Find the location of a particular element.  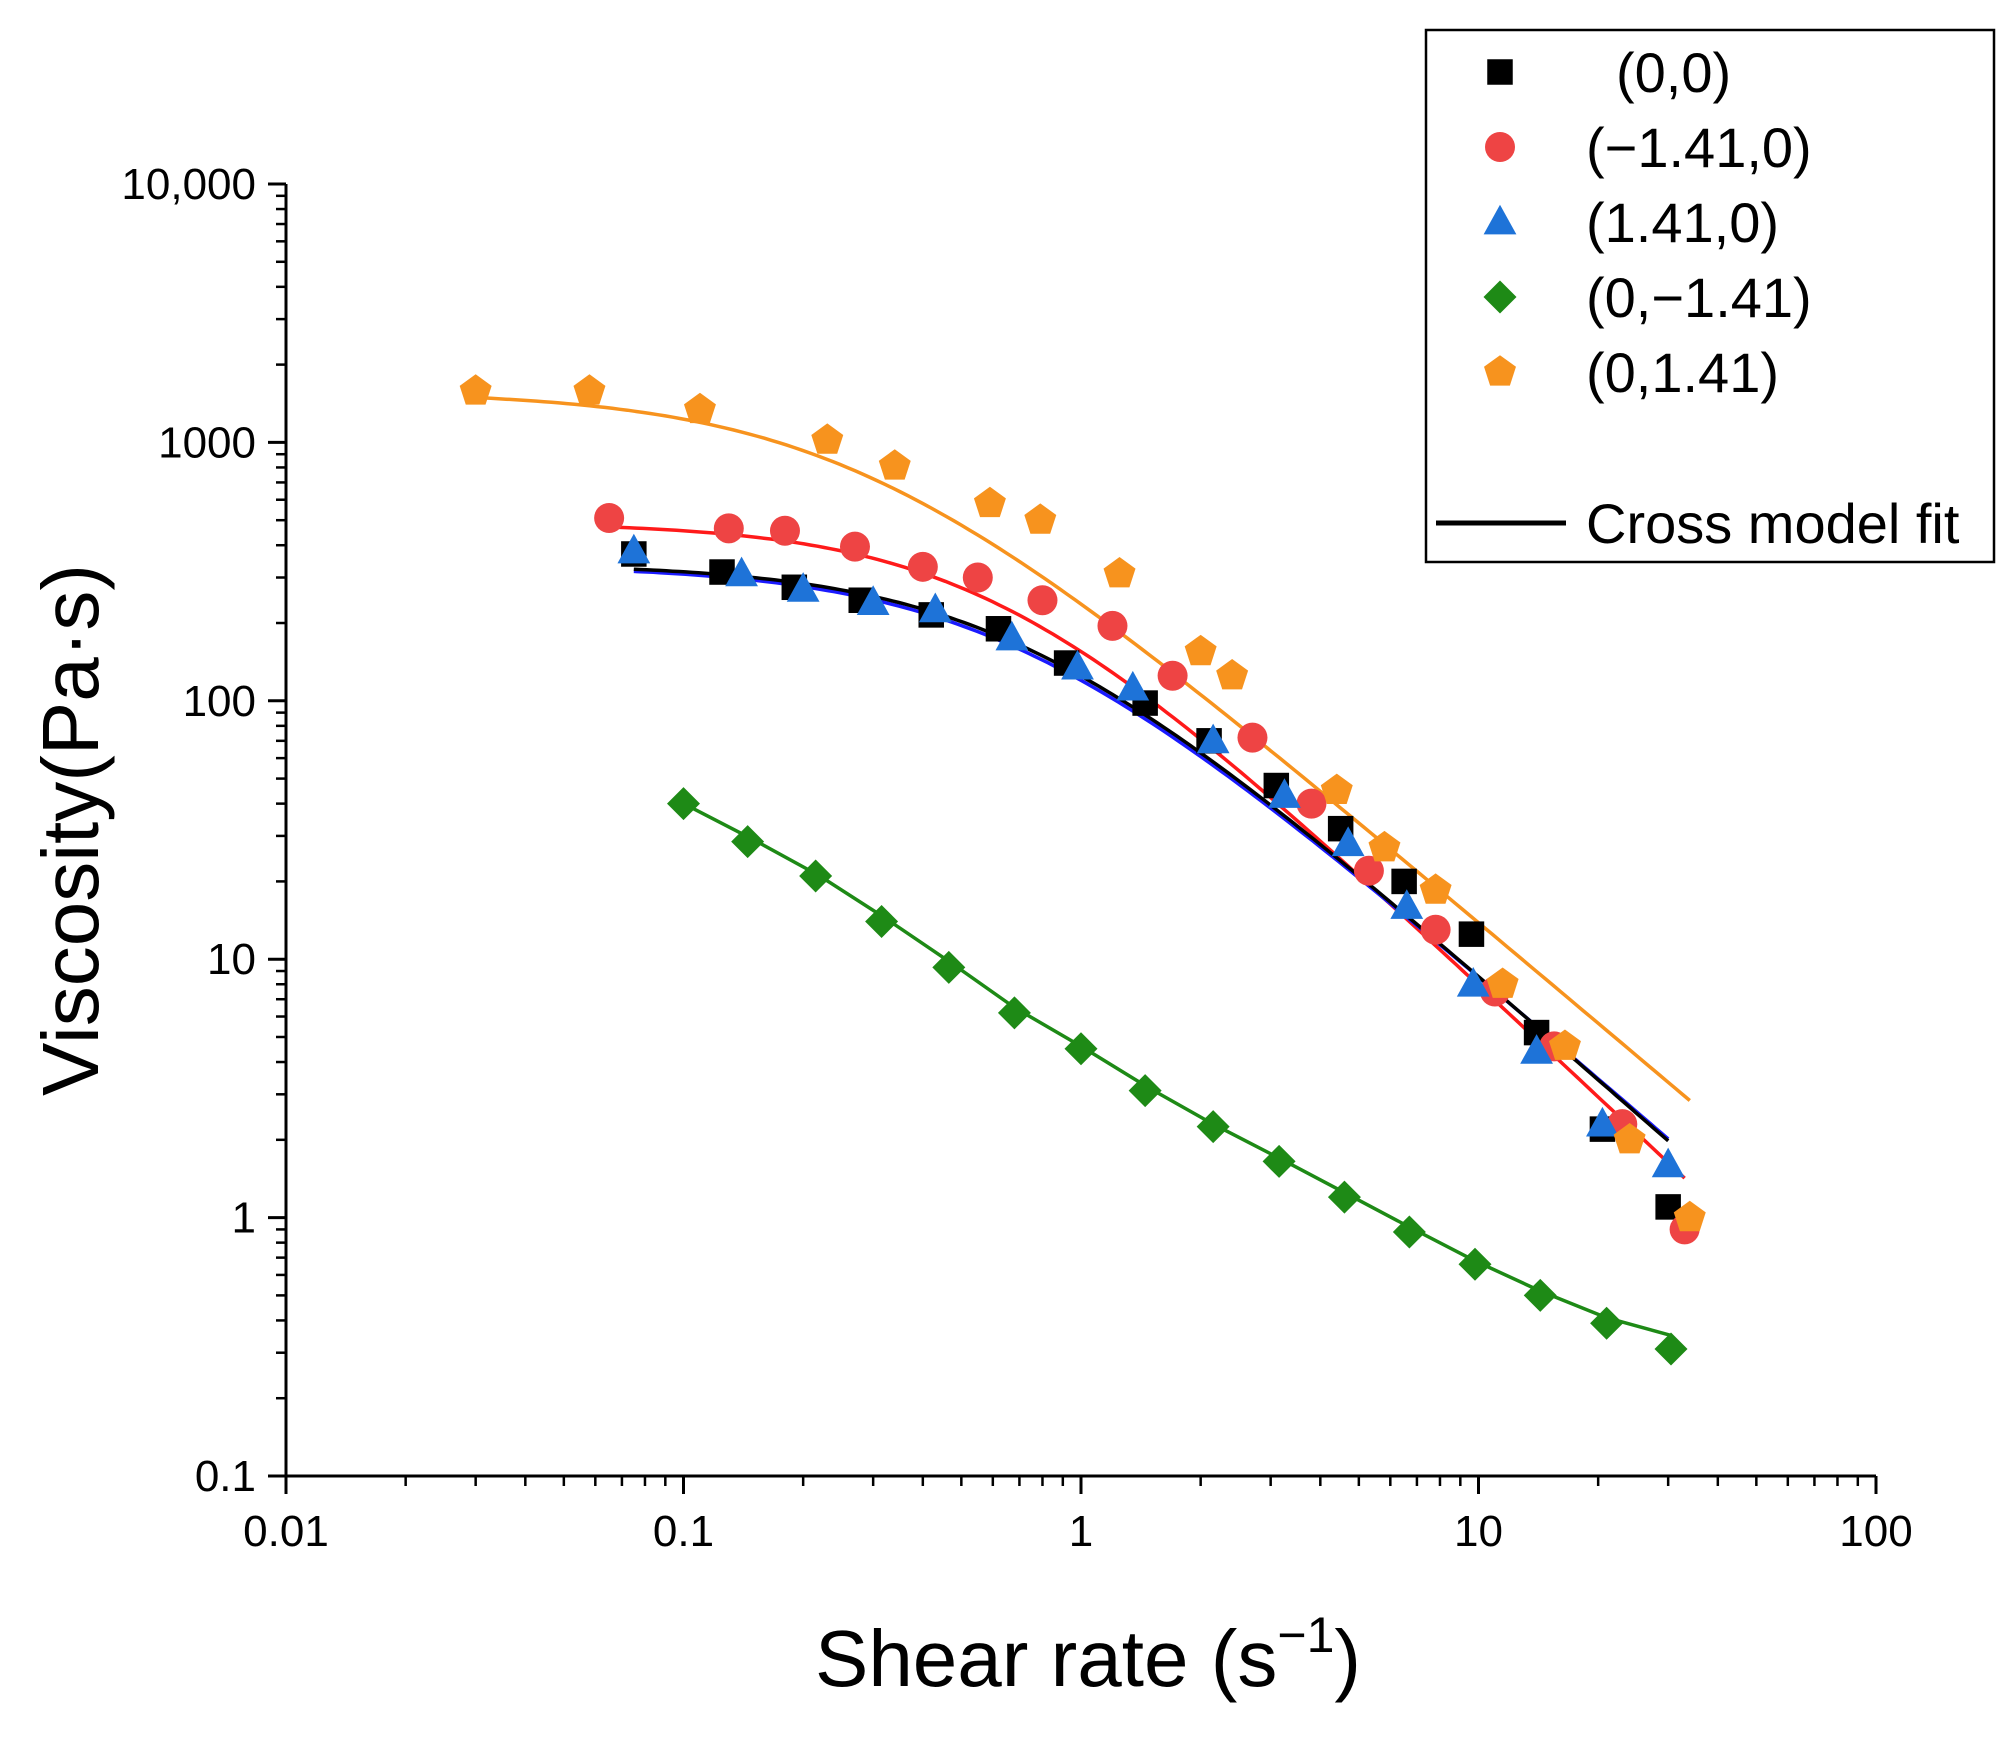

x-ticks: 0.01 0.1 1 10 100 is located at coordinates (1078, 1516).